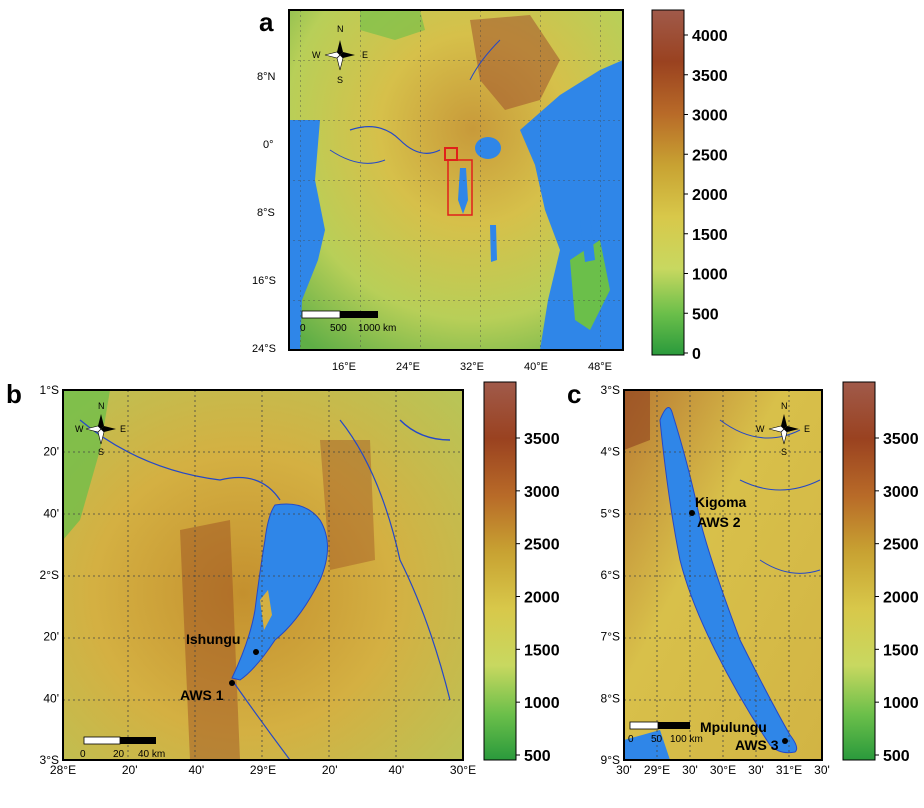  Describe the element at coordinates (122, 748) in the screenshot. I see `scale-bar-b: 0 20 40 km` at that location.